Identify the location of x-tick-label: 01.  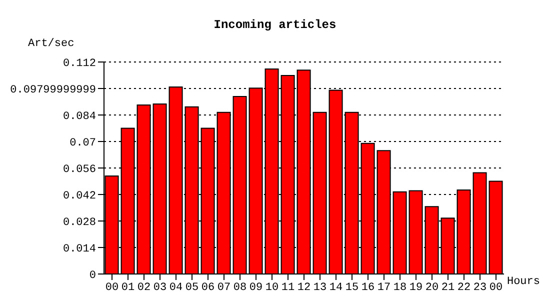
(128, 288).